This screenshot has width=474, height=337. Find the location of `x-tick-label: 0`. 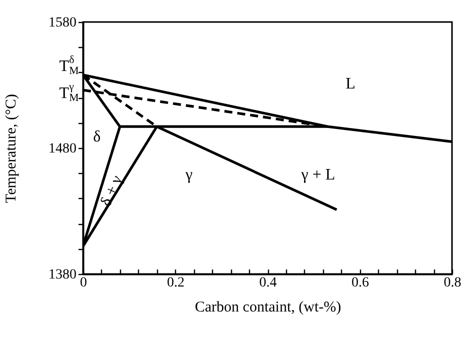

x-tick-label: 0 is located at coordinates (83, 283).